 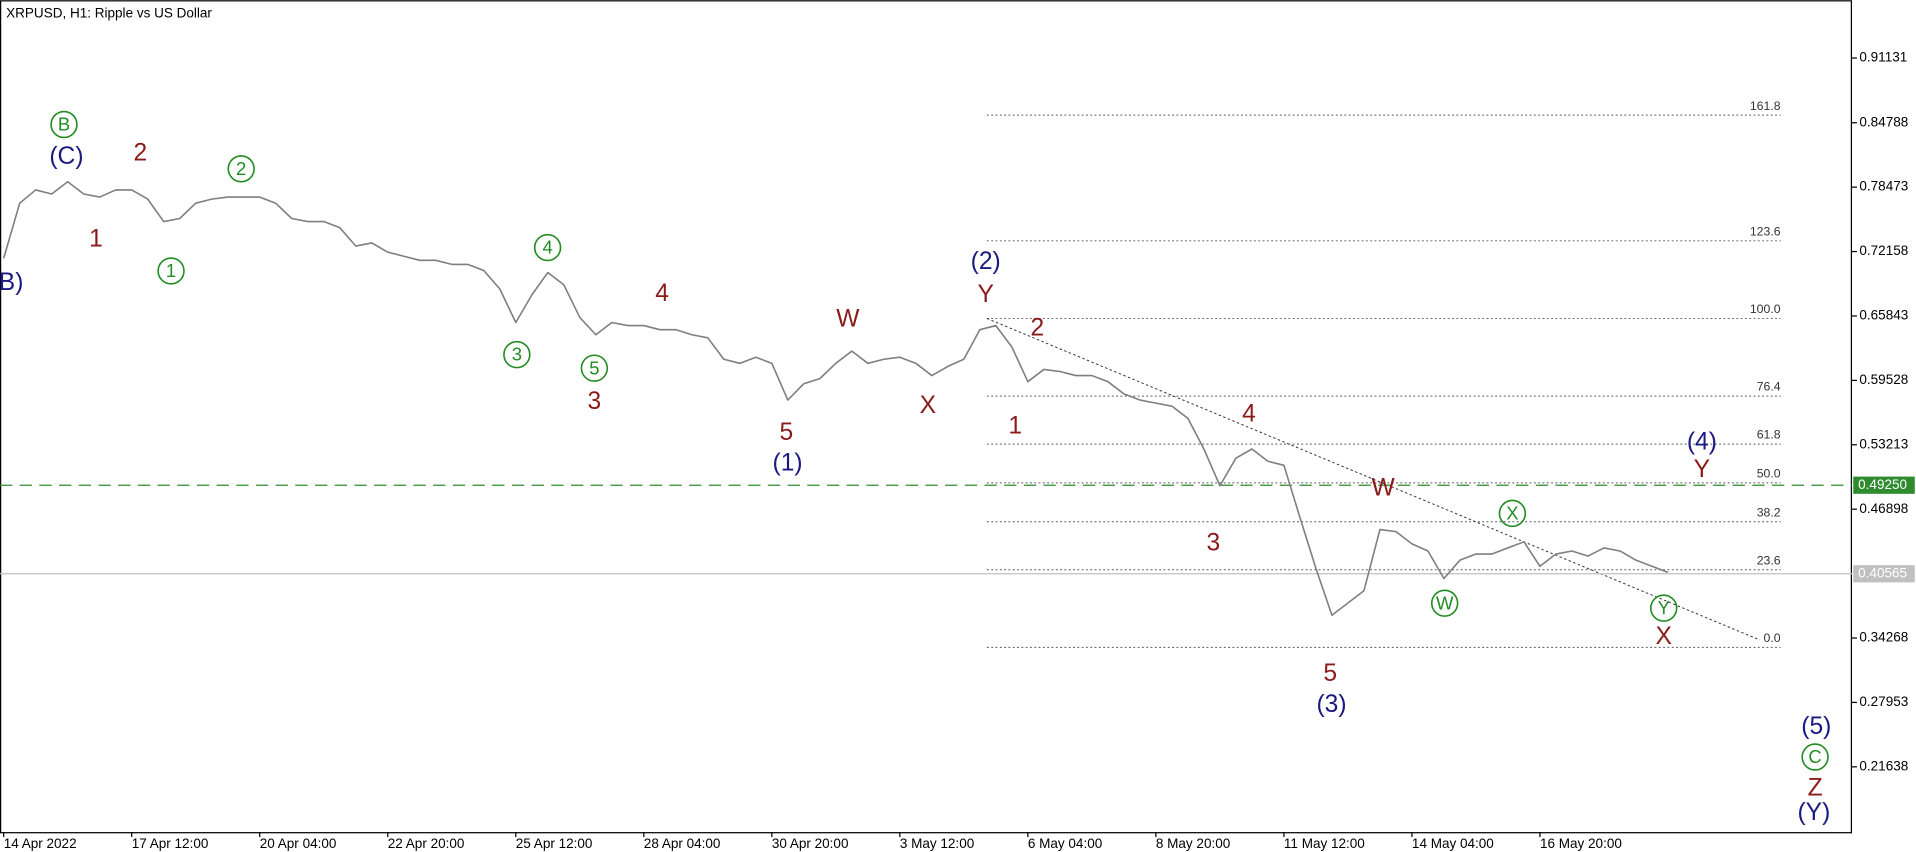 I want to click on x-tick-label: 30 Apr 20:00, so click(x=810, y=843).